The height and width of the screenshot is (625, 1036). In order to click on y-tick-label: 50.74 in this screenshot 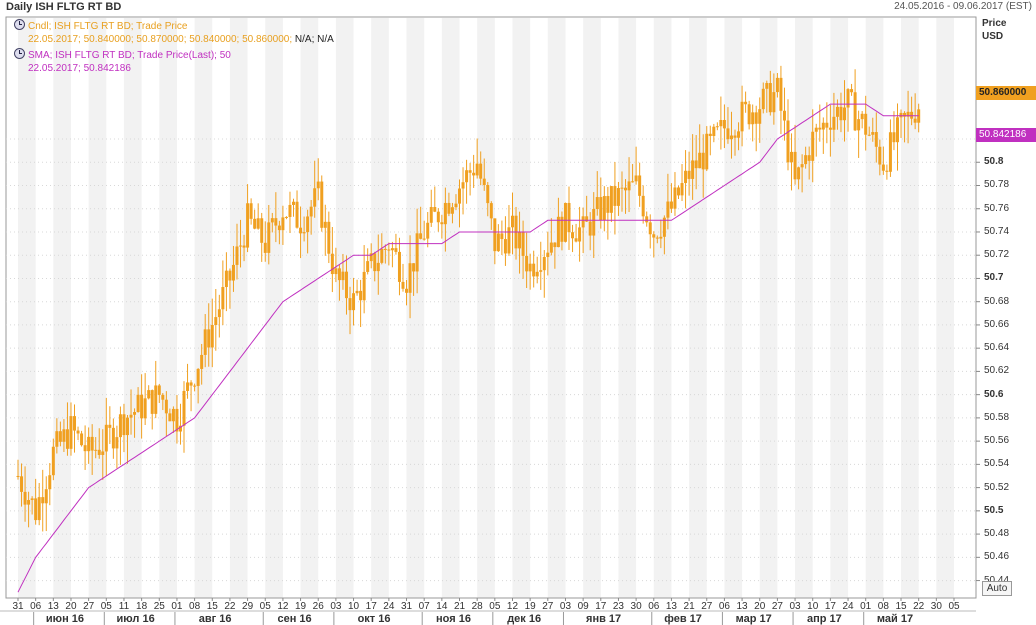, I will do `click(997, 231)`.